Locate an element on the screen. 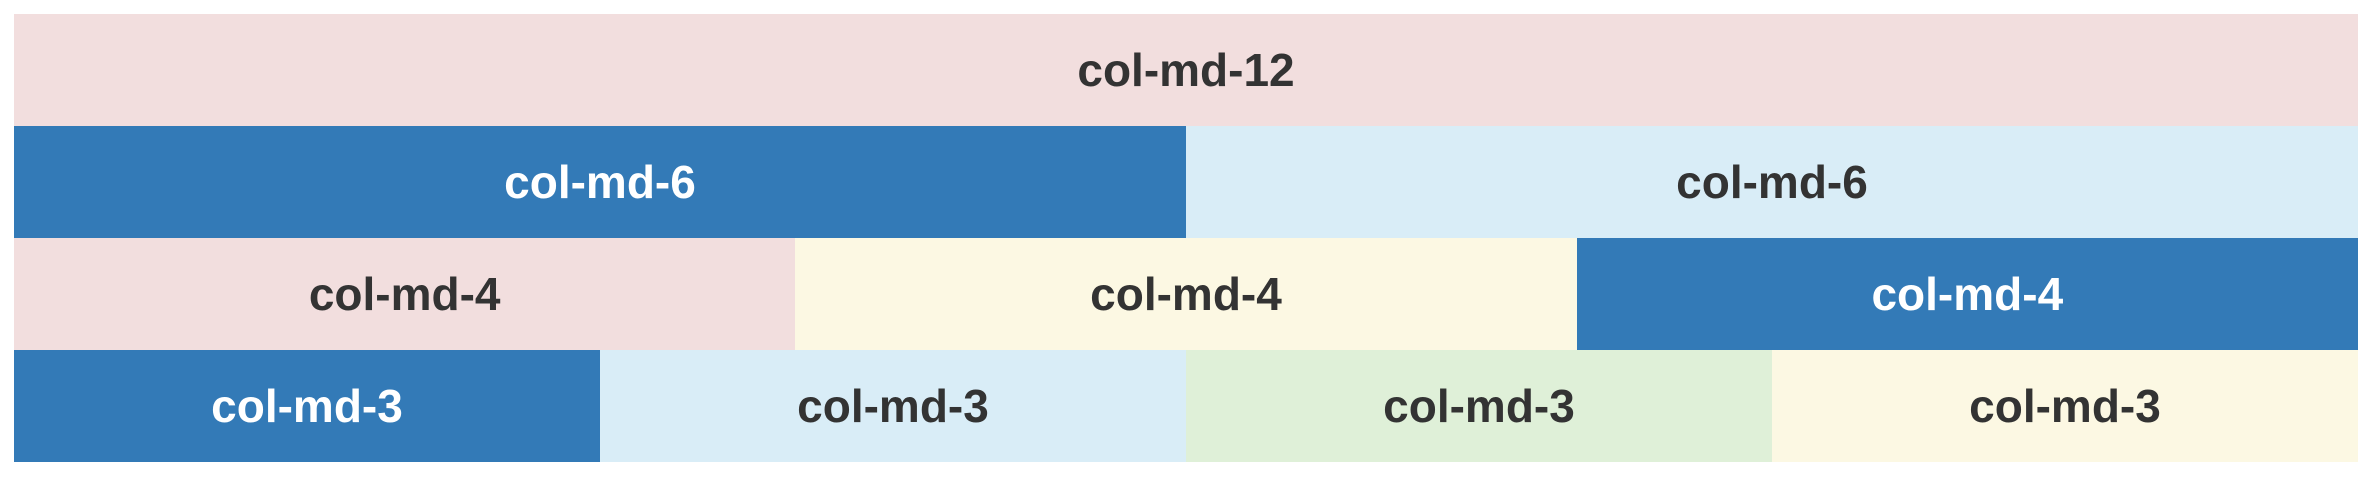 The height and width of the screenshot is (482, 2372). cell-col-md-4-1: col-md-4 is located at coordinates (405, 294).